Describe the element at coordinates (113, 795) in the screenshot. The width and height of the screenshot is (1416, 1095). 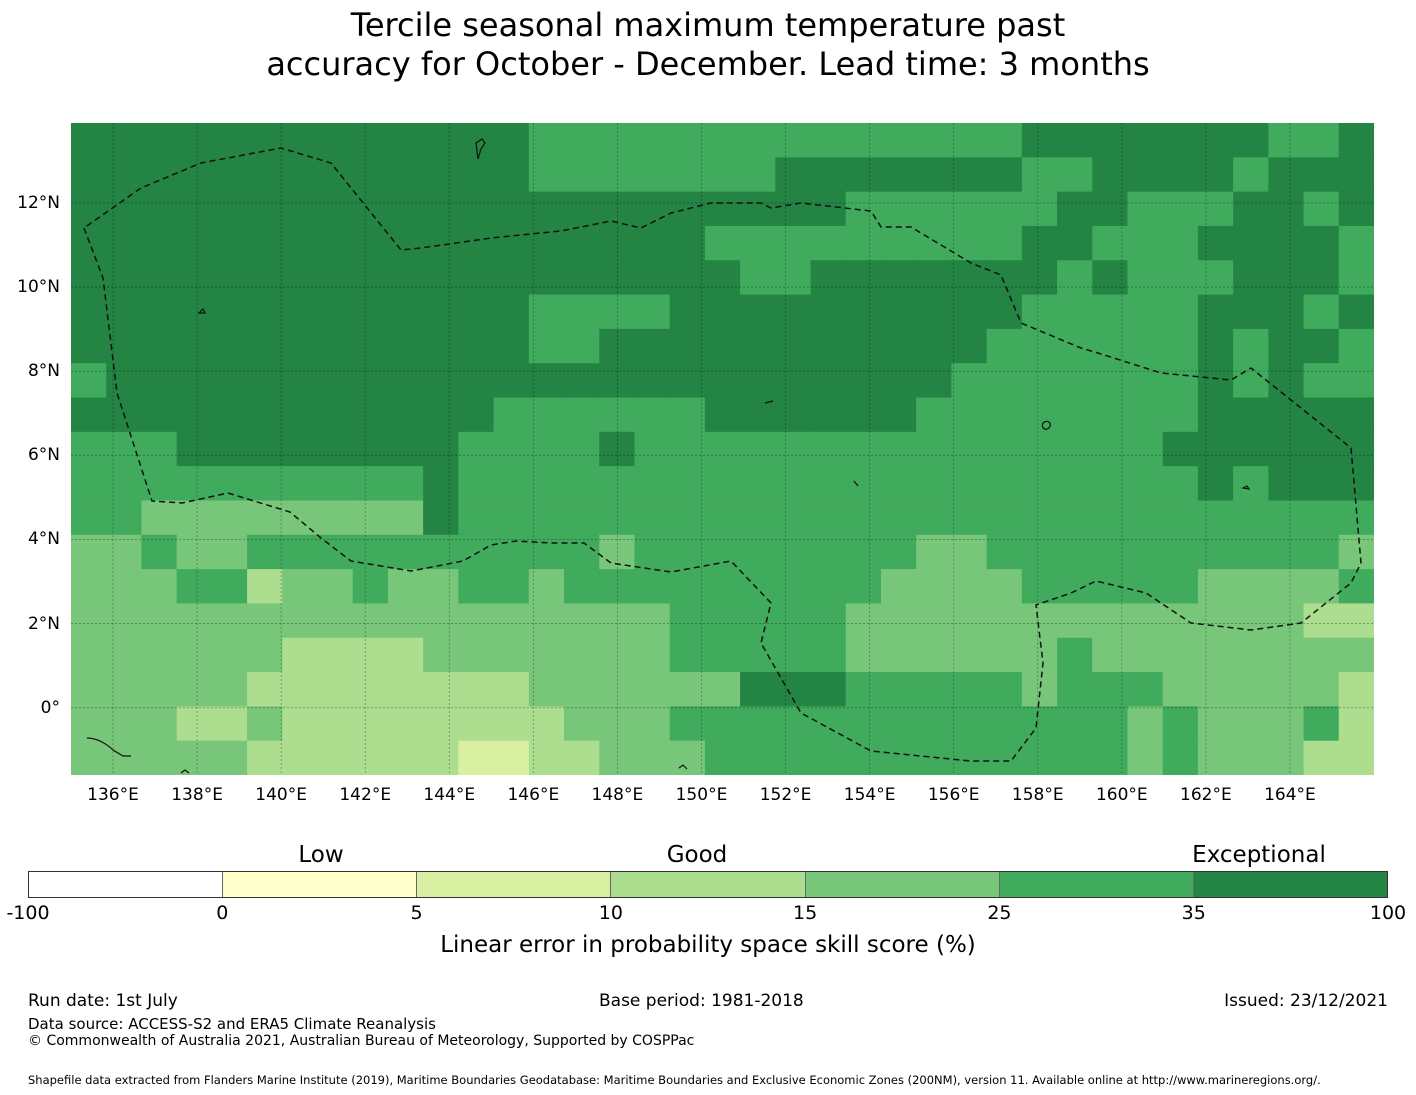
I see `x-tick-label: 136°E` at that location.